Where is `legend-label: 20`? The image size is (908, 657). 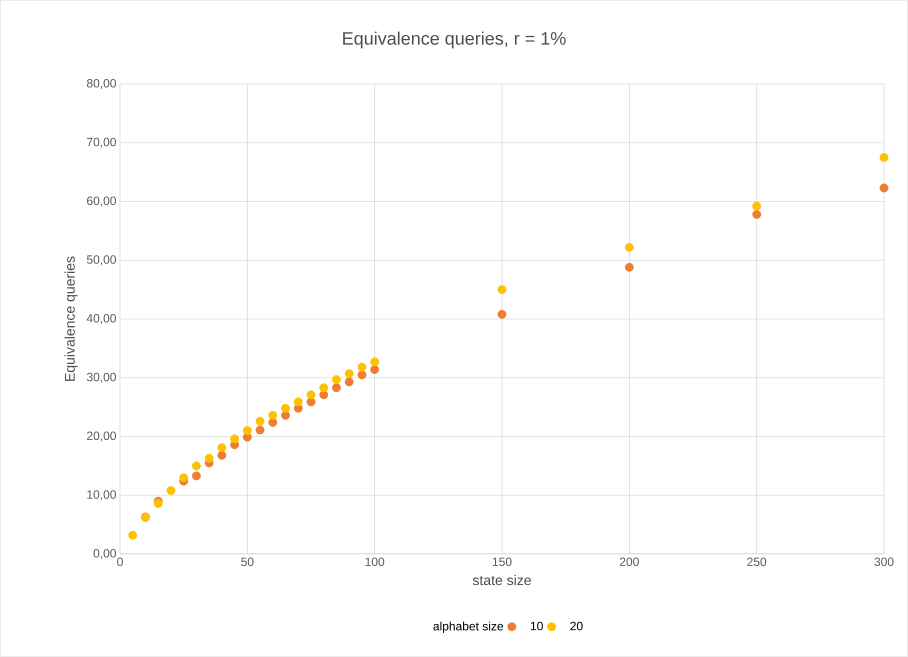
legend-label: 20 is located at coordinates (576, 626).